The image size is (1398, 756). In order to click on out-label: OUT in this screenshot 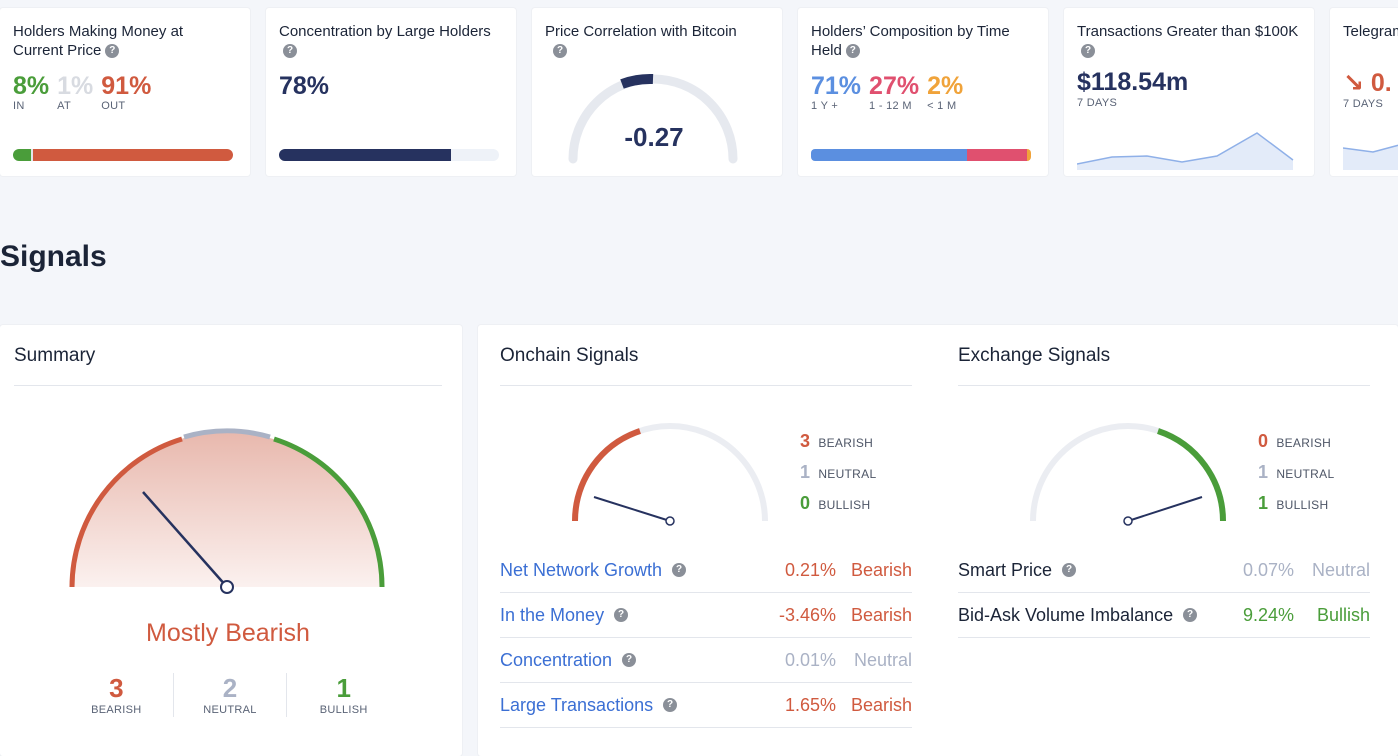, I will do `click(113, 106)`.